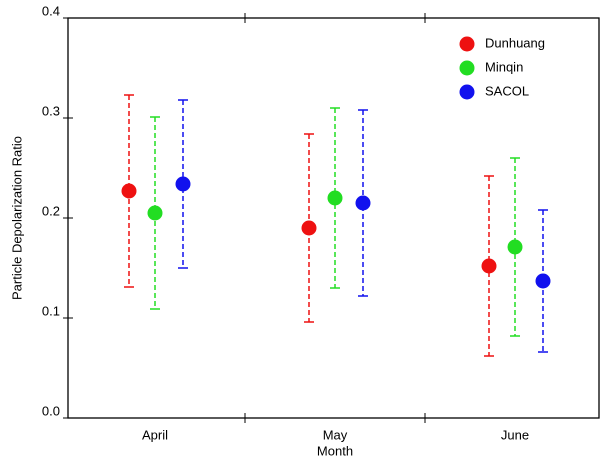 This screenshot has height=462, width=600. Describe the element at coordinates (335, 434) in the screenshot. I see `x-tick-label: May` at that location.